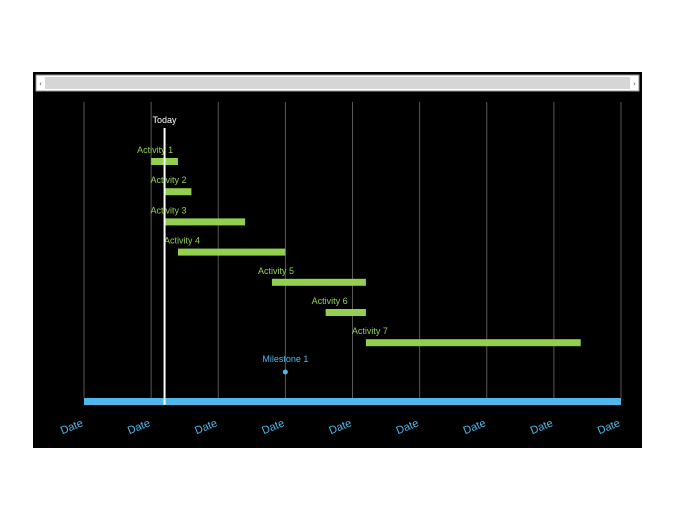 The height and width of the screenshot is (520, 675). I want to click on activity-label: Activity 3, so click(169, 210).